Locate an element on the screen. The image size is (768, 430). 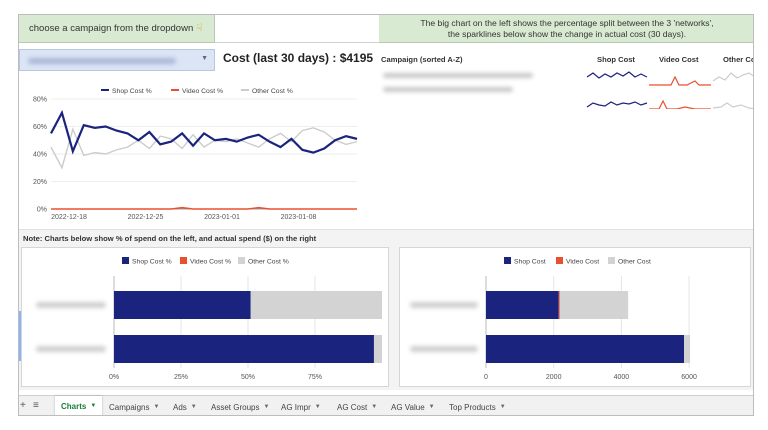
legend-label: Shop Cost is located at coordinates (530, 262).